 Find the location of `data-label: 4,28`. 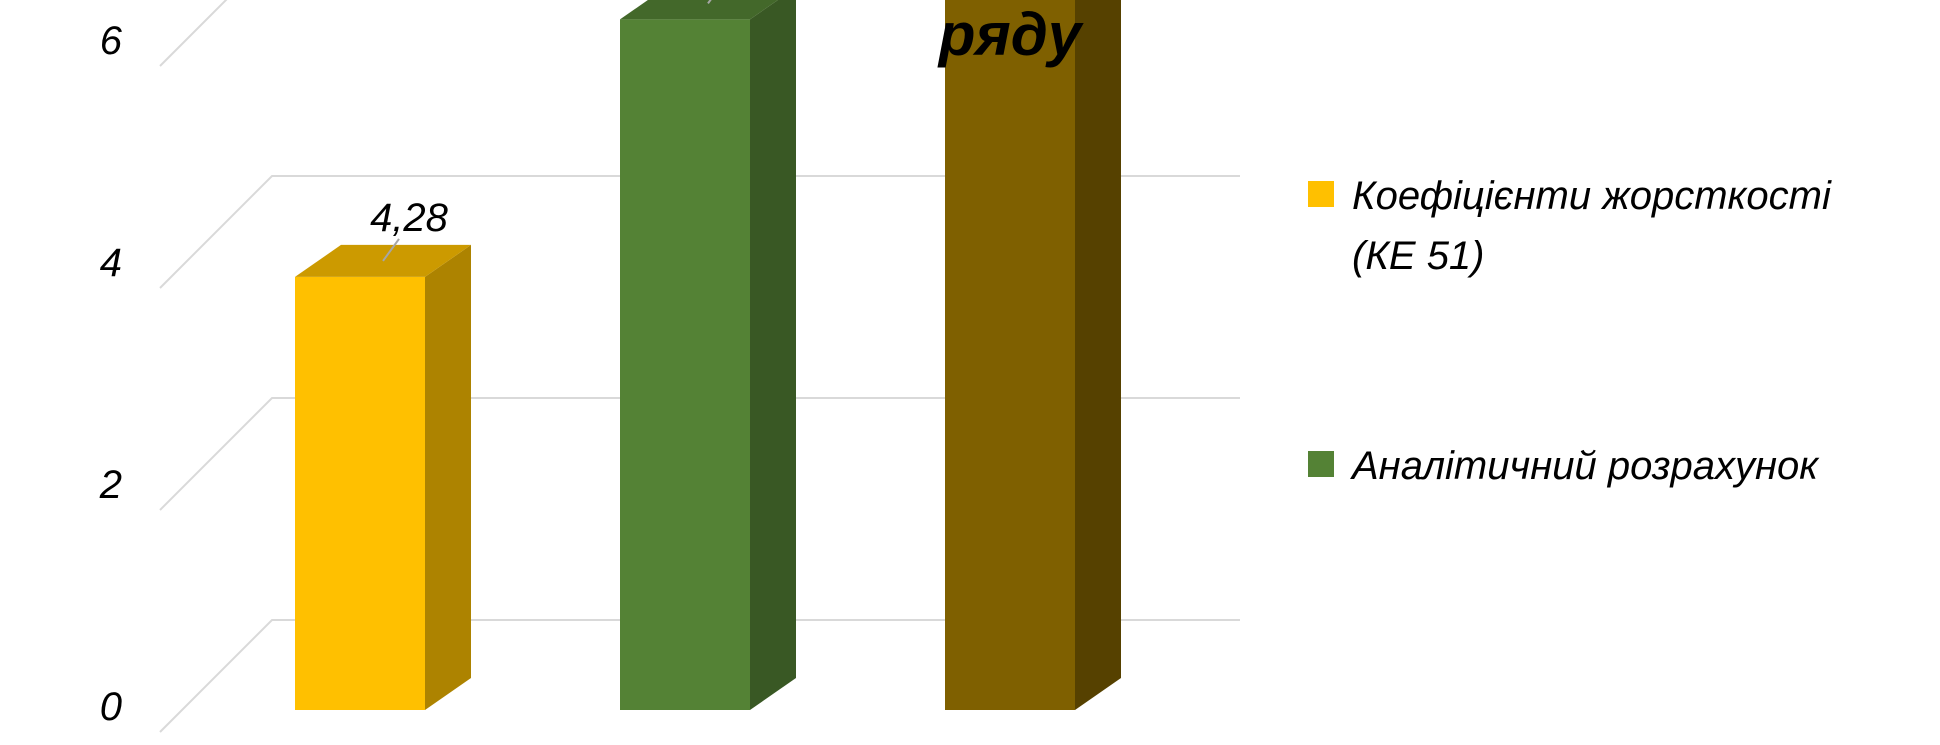

data-label: 4,28 is located at coordinates (409, 218).